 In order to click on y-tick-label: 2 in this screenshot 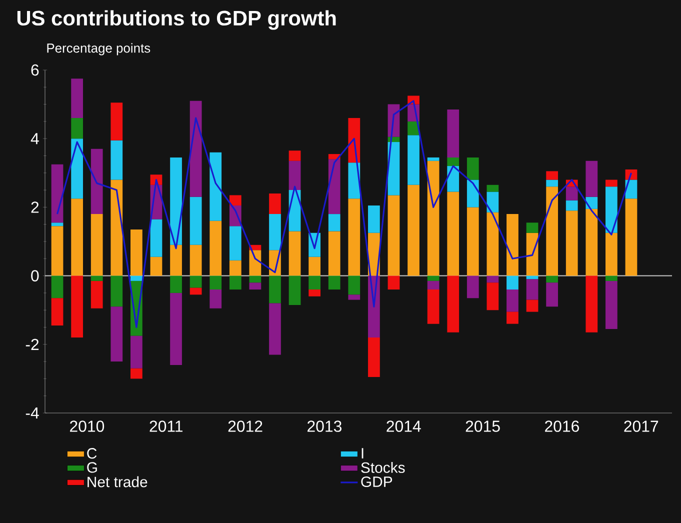, I will do `click(35, 207)`.